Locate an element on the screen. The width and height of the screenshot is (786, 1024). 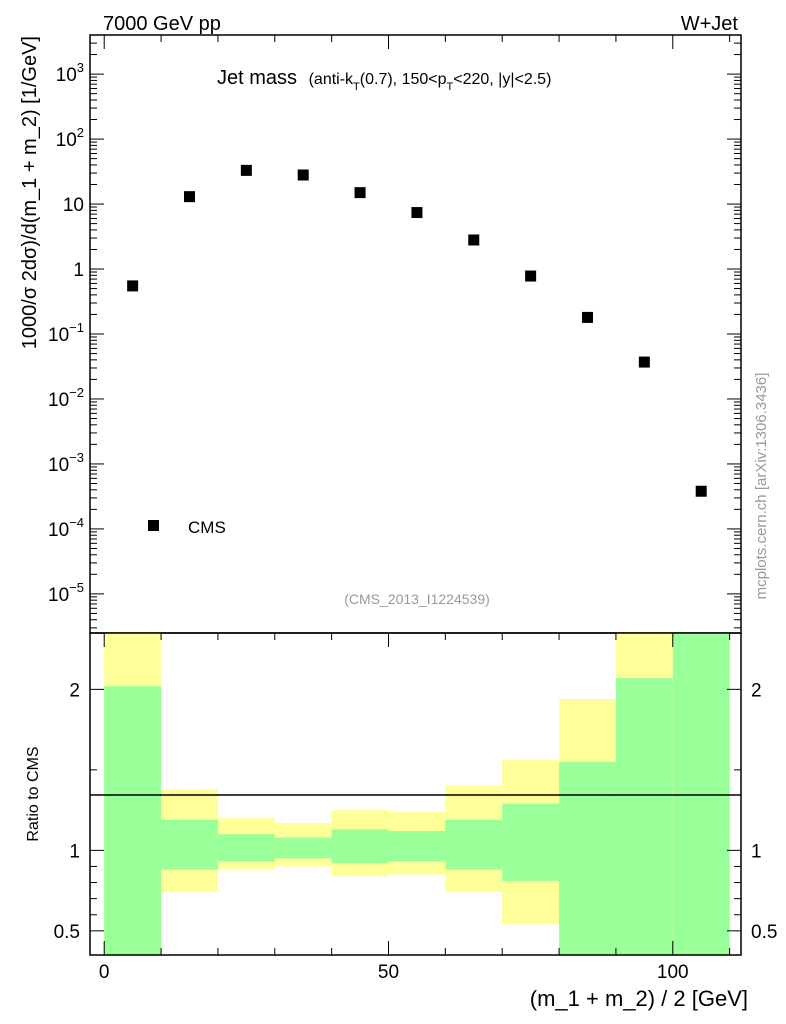
source-side-label: mcplots.cern.ch [arXiv:1306.3436] is located at coordinates (761, 486).